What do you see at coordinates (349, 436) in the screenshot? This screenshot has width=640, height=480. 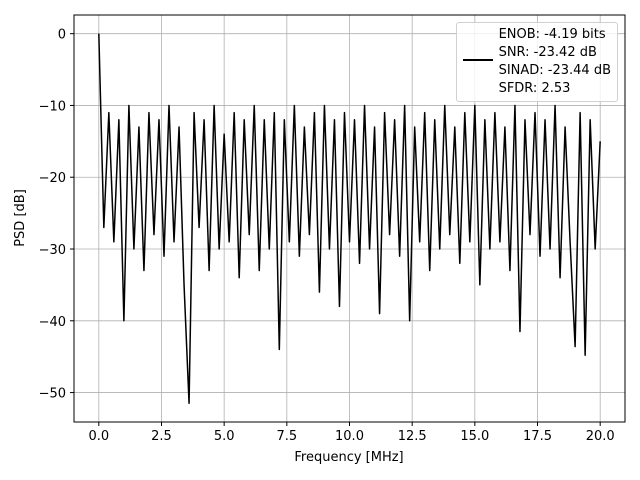 I see `x-tick-label: 10.0` at bounding box center [349, 436].